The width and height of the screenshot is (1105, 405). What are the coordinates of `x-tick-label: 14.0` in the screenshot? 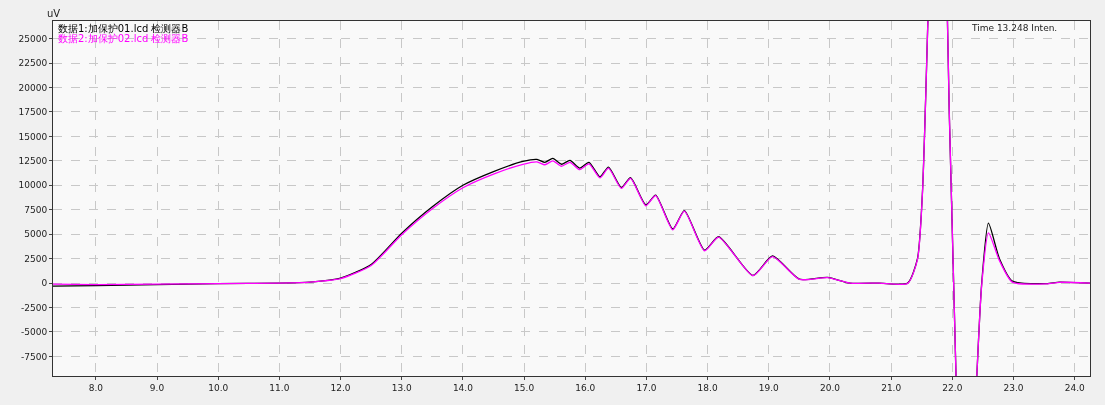 It's located at (463, 387).